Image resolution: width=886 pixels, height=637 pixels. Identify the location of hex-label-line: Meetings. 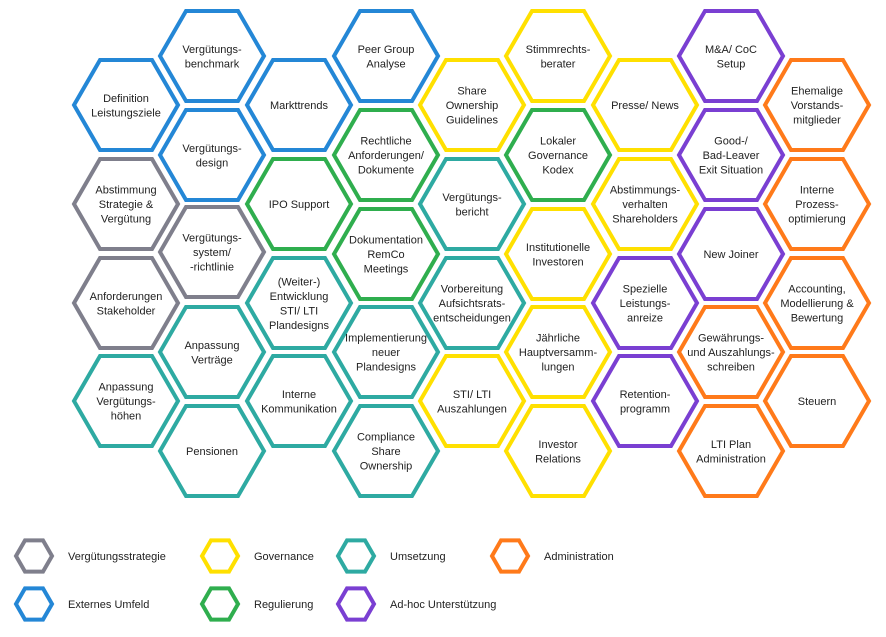
(386, 270).